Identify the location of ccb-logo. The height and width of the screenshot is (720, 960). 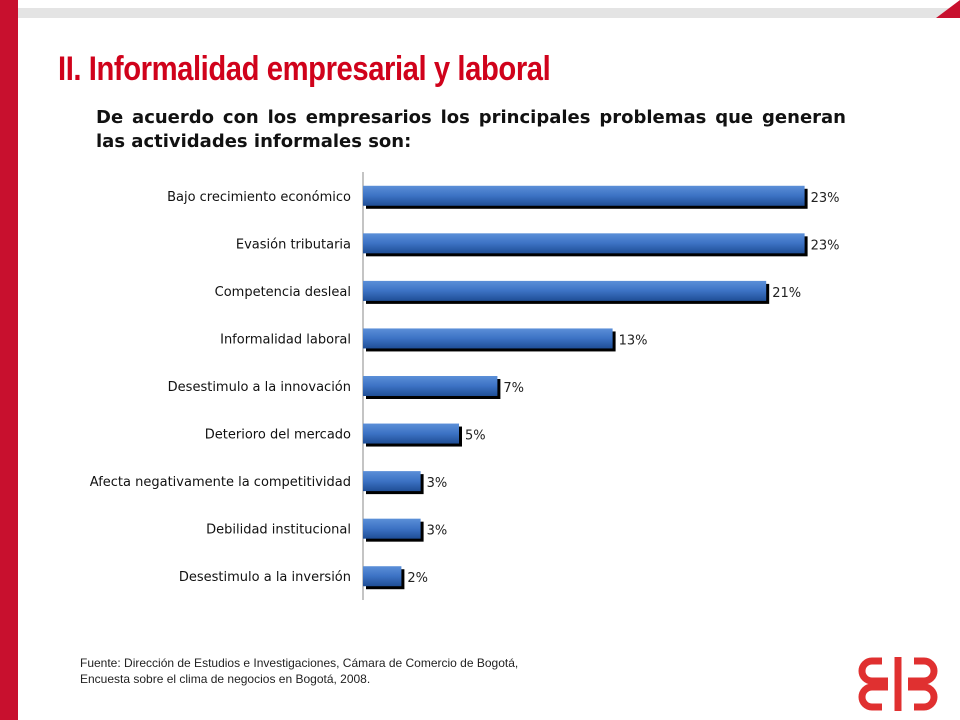
(898, 684).